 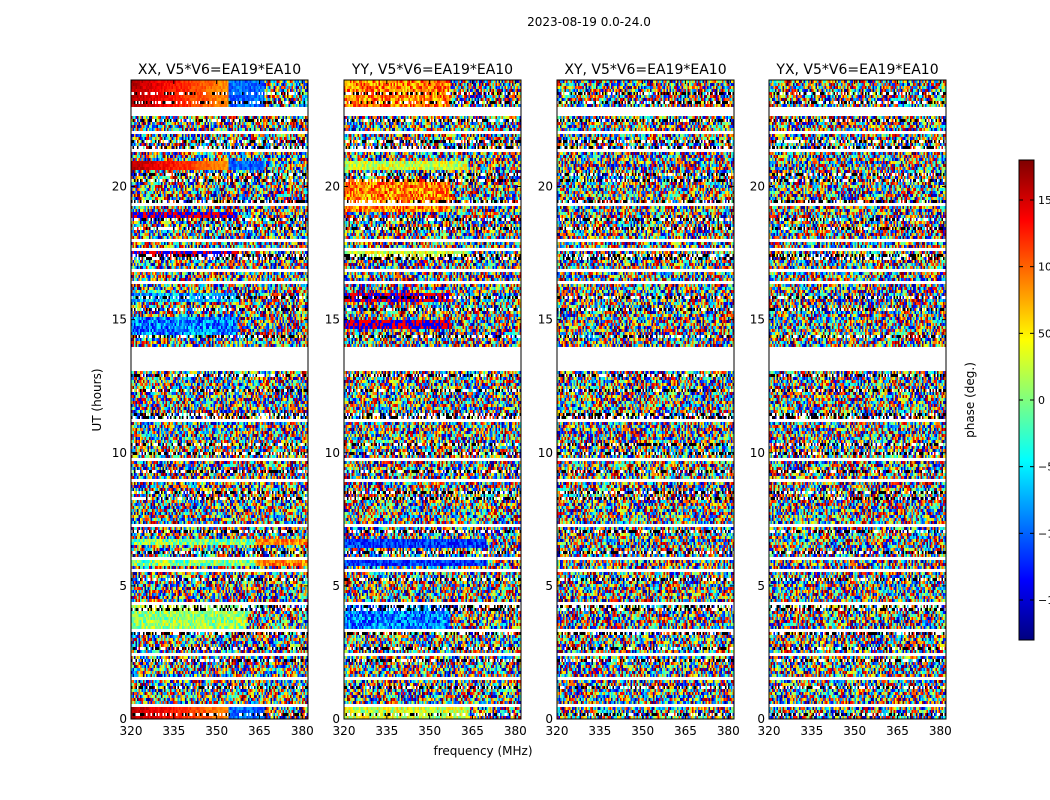 What do you see at coordinates (1044, 467) in the screenshot?
I see `colorbar-tick-label: −50` at bounding box center [1044, 467].